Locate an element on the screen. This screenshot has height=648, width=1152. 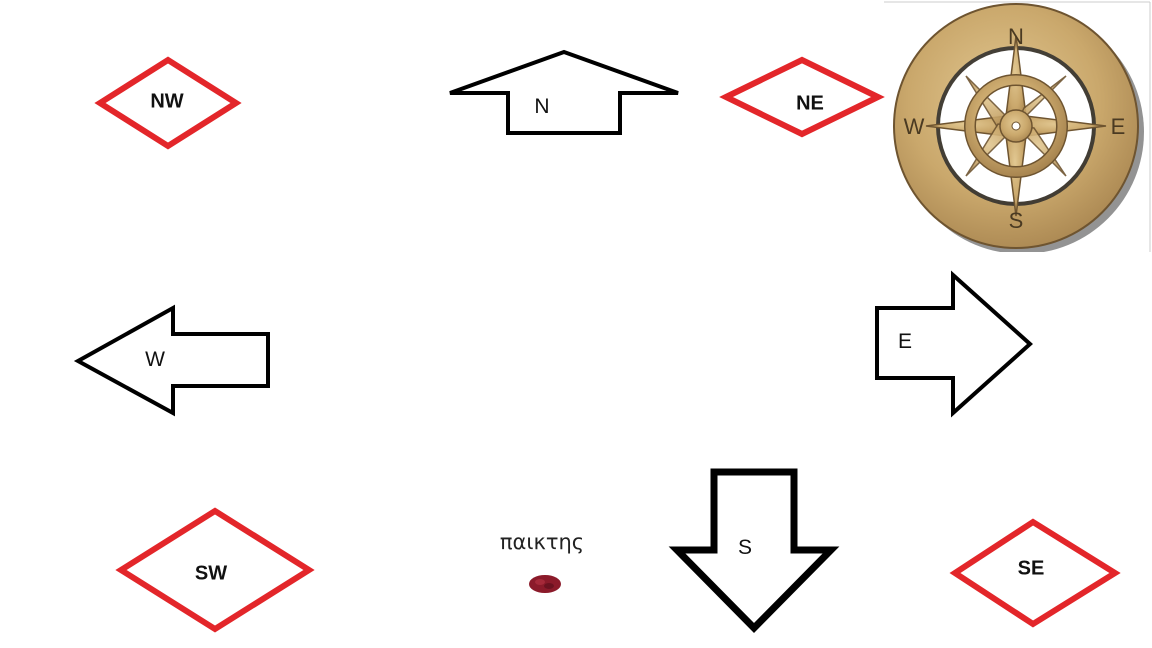
west-label: W is located at coordinates (155, 359).